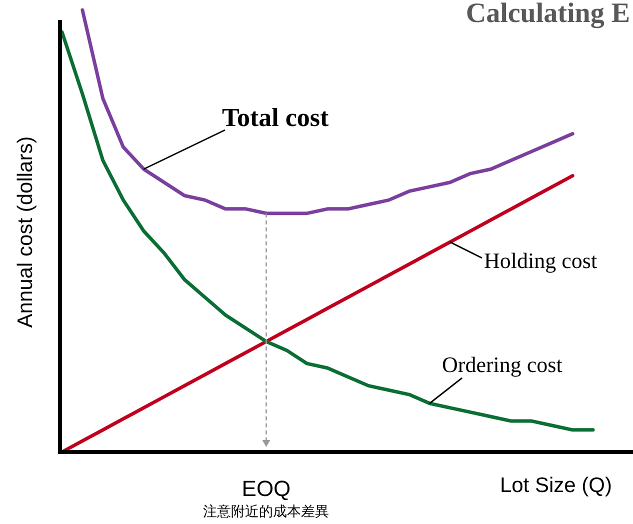 The width and height of the screenshot is (633, 524). Describe the element at coordinates (502, 364) in the screenshot. I see `series-label: Ordering cost` at that location.